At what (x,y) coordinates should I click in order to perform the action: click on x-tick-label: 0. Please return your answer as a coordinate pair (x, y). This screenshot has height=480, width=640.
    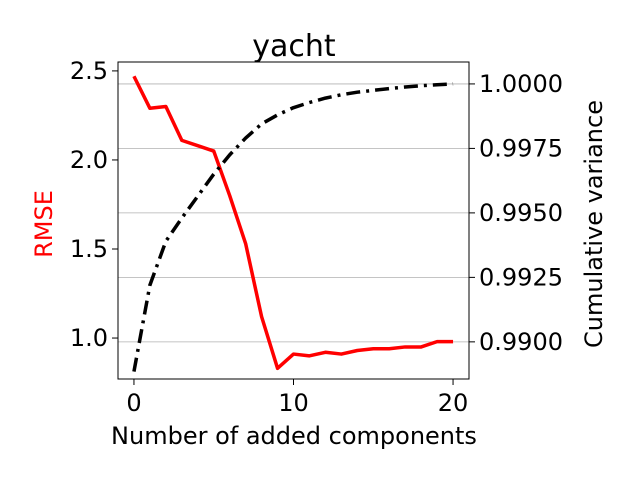
    Looking at the image, I should click on (133, 403).